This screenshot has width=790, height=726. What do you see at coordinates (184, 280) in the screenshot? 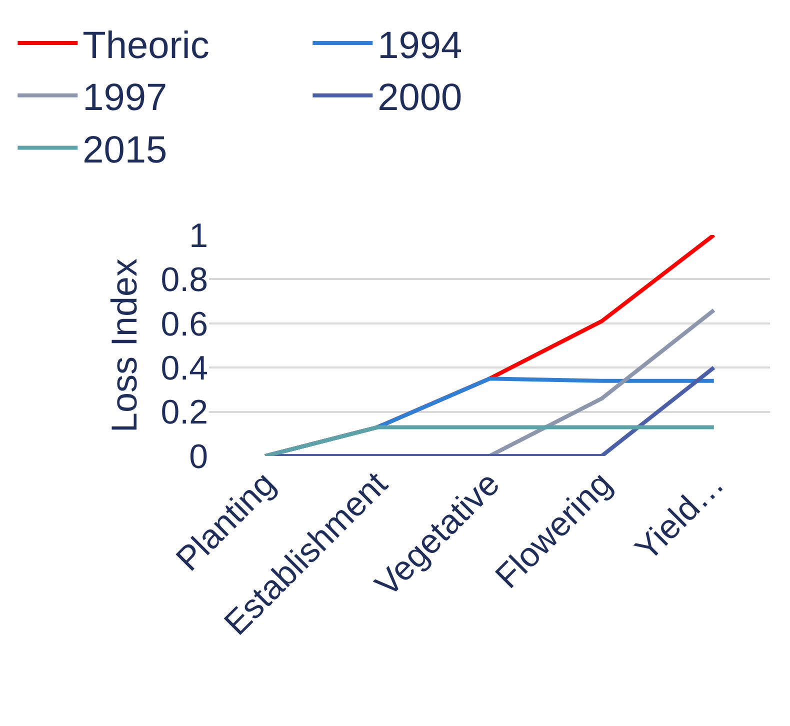
I see `y-tick-label: 0.8` at bounding box center [184, 280].